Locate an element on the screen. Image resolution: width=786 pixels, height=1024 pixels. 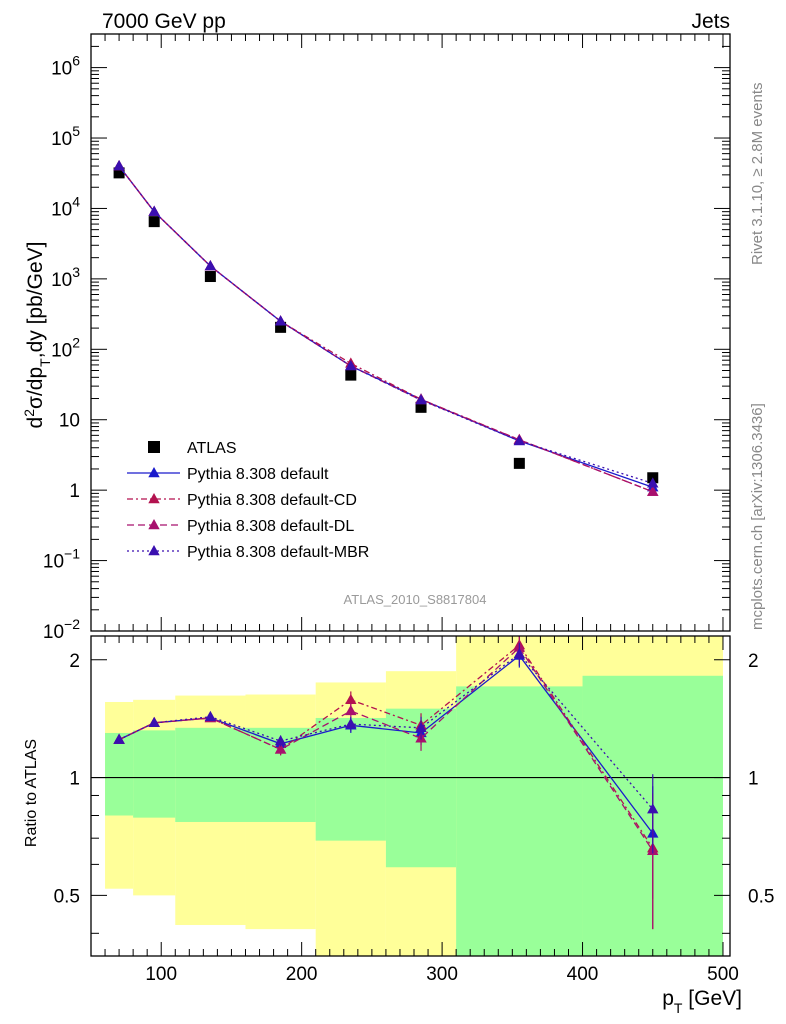
ratio-y-tick-label-right: 2 is located at coordinates (753, 661).